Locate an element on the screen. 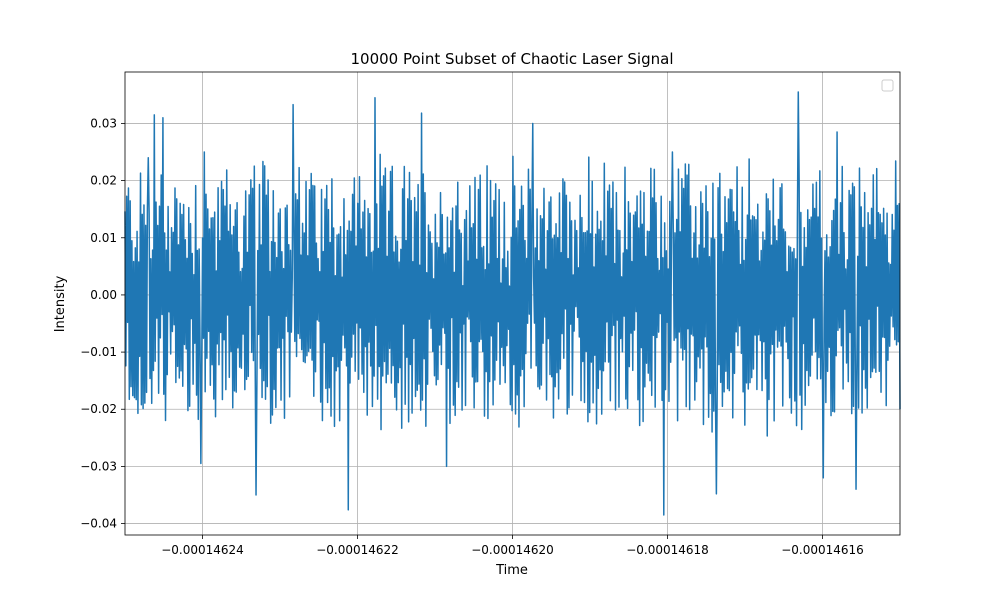  y-tick-label: −0.02 is located at coordinates (98, 409).